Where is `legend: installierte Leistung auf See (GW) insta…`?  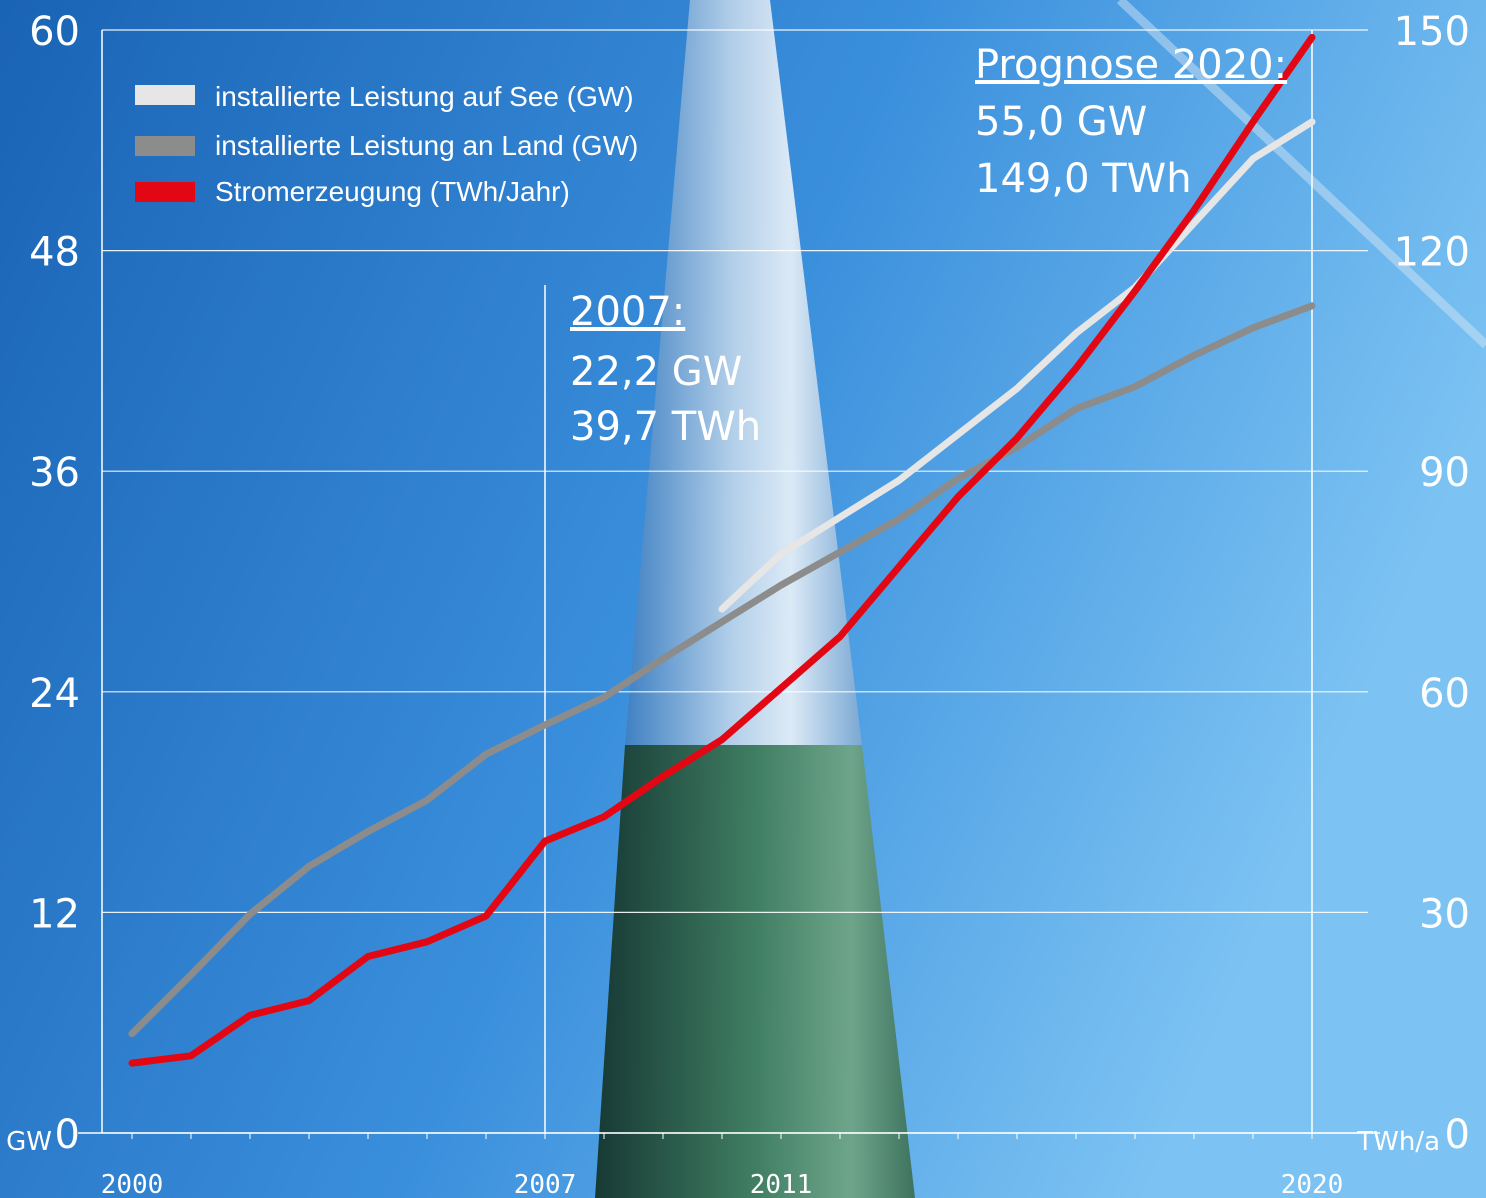 legend: installierte Leistung auf See (GW) insta… is located at coordinates (386, 144).